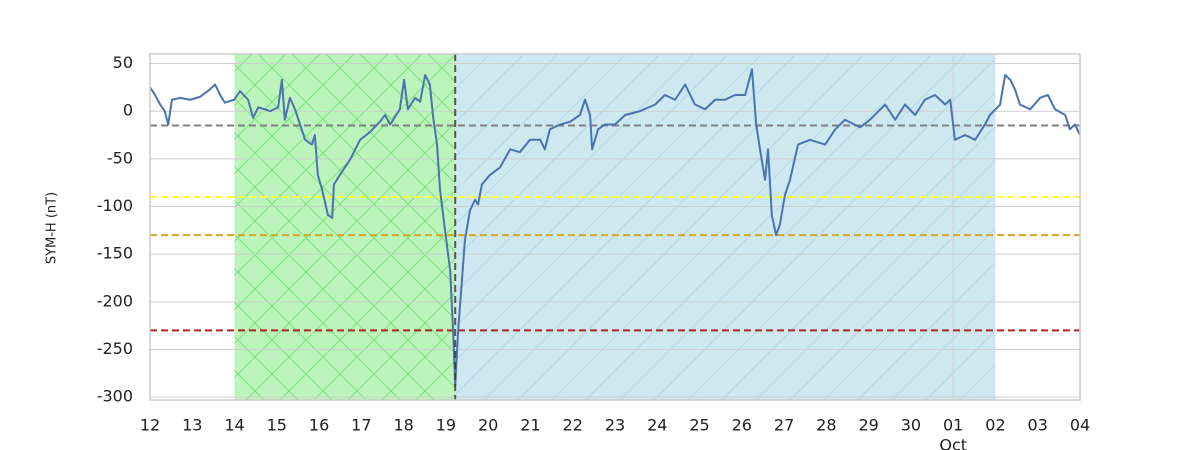  Describe the element at coordinates (742, 425) in the screenshot. I see `x-tick-label: 26` at that location.